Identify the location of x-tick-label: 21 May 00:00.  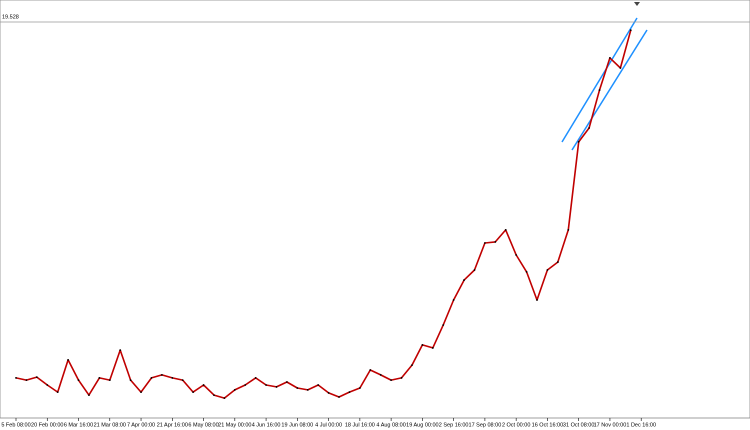
(234, 425).